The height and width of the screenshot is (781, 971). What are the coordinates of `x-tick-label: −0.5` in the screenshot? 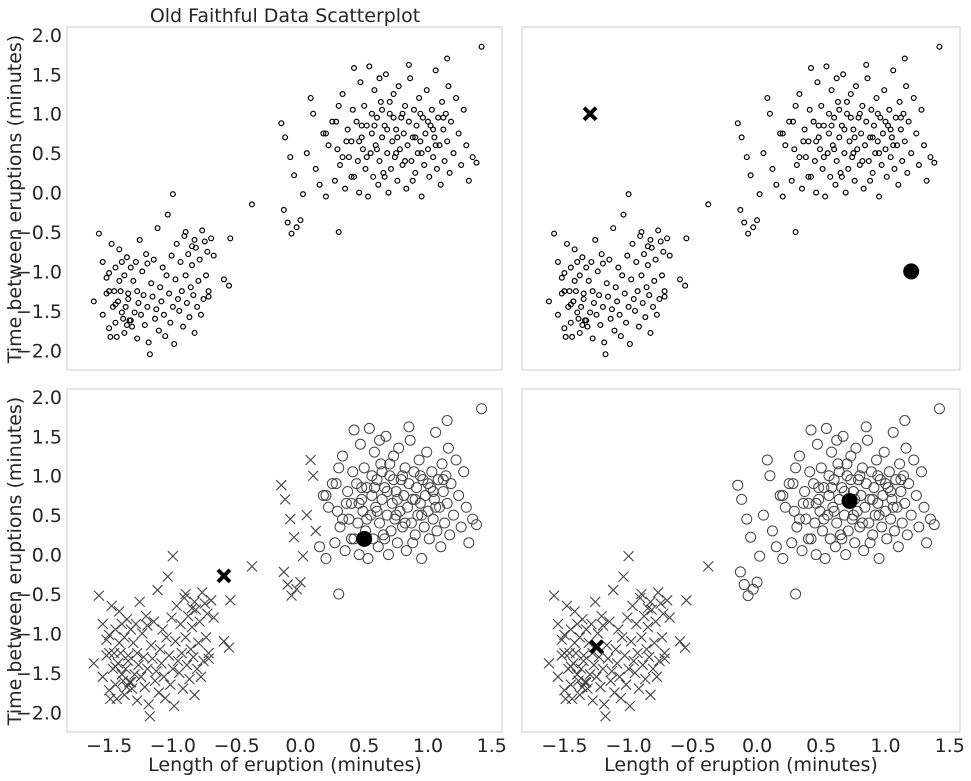 It's located at (237, 746).